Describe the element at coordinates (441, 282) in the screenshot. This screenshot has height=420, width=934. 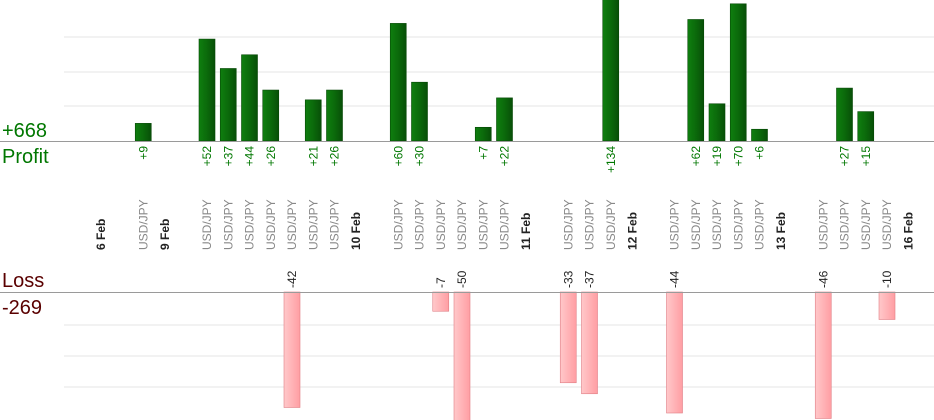
I see `loss-value-label: -7` at that location.